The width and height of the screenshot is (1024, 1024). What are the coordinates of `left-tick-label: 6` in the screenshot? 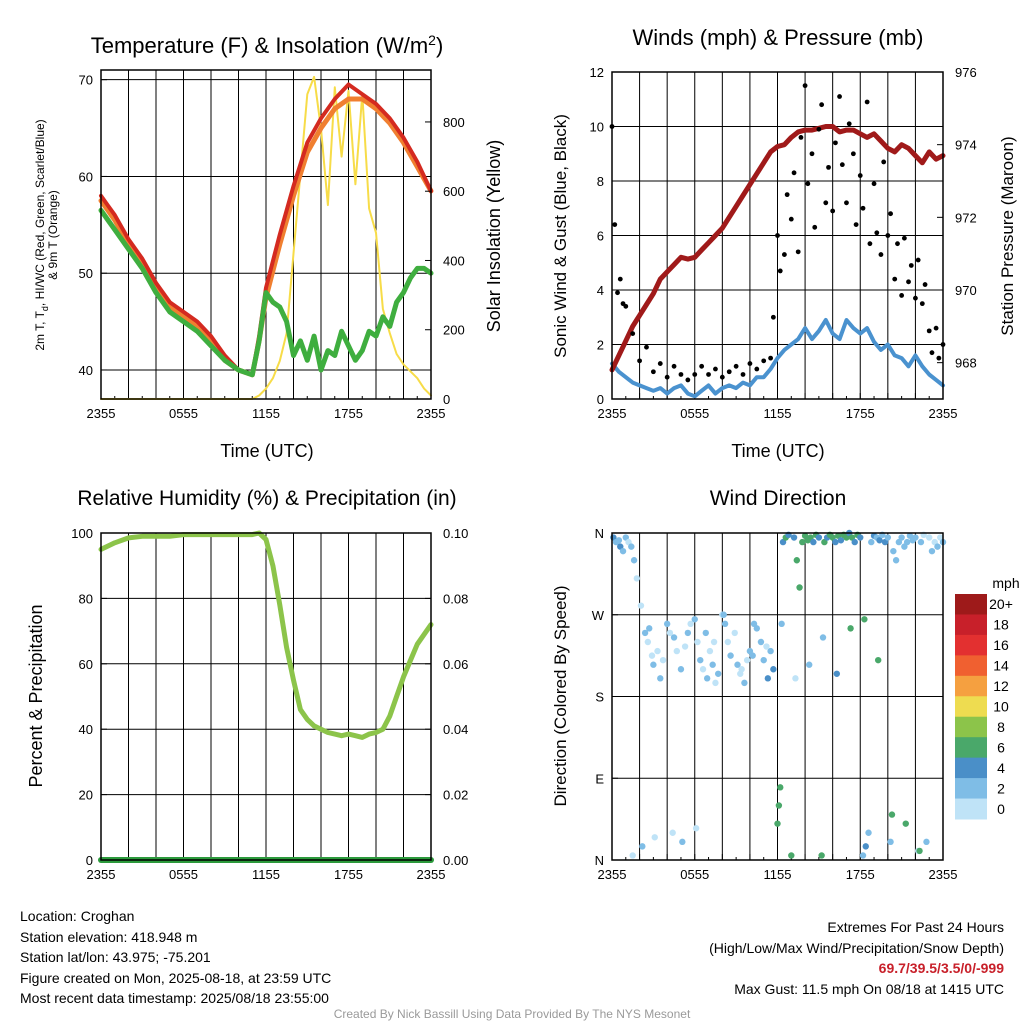 It's located at (600, 236).